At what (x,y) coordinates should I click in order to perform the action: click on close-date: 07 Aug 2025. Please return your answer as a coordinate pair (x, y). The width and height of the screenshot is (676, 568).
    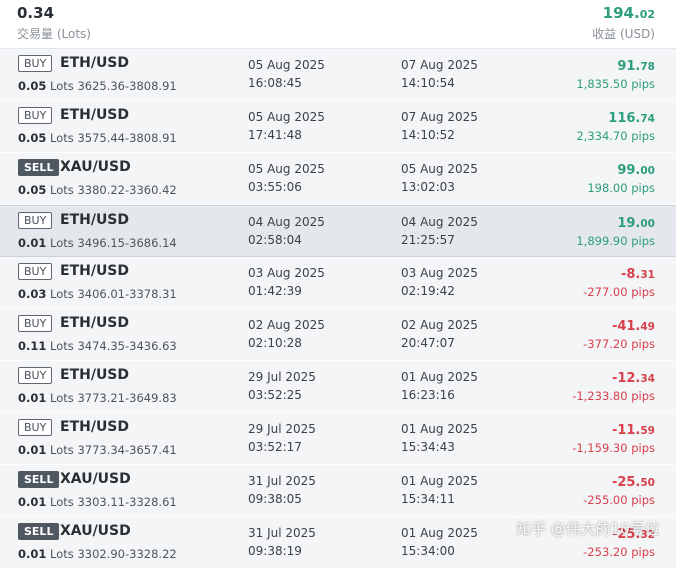
    Looking at the image, I should click on (439, 65).